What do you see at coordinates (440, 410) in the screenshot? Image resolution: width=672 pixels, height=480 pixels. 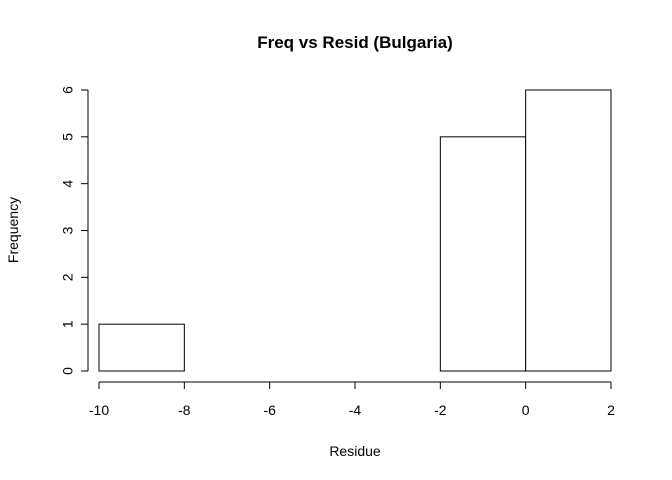 I see `x-tick-label: -2` at bounding box center [440, 410].